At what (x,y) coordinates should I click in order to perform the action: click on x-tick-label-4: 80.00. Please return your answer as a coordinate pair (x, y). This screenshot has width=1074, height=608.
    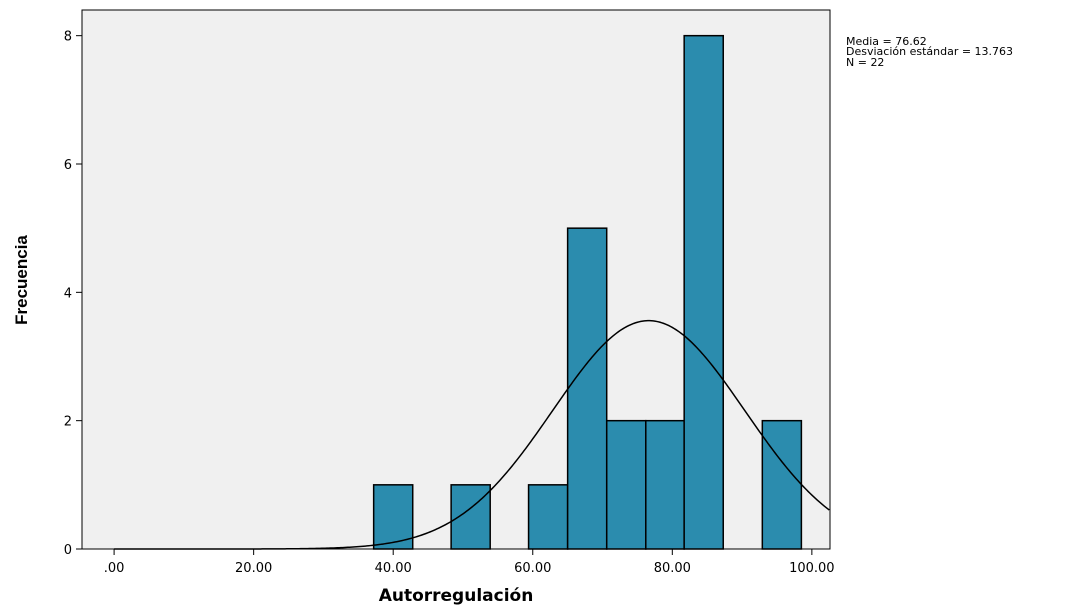
    Looking at the image, I should click on (672, 568).